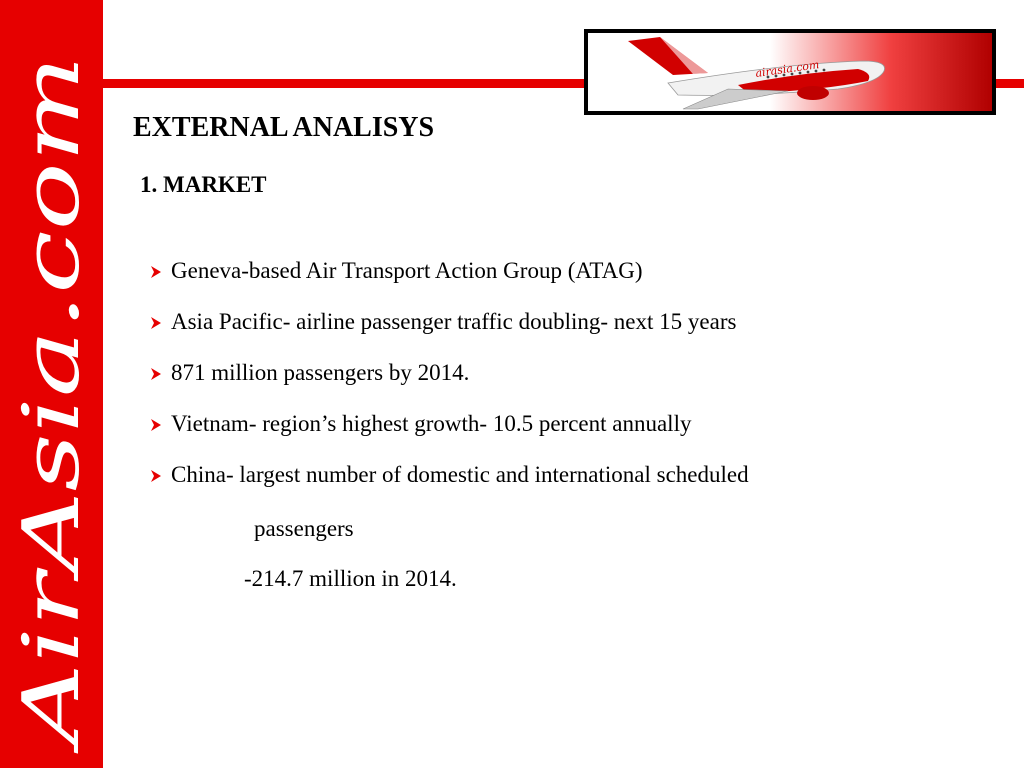  I want to click on slide-subtitle: 1. MARKET, so click(203, 184).